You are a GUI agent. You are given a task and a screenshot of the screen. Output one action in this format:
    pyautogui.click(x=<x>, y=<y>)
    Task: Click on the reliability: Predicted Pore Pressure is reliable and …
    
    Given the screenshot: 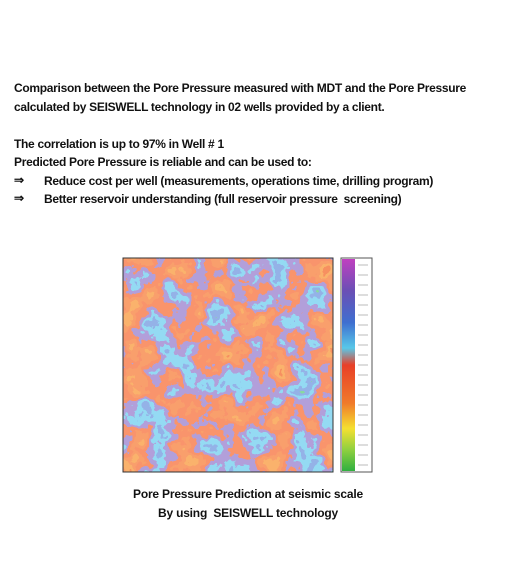 What is the action you would take?
    pyautogui.click(x=163, y=162)
    